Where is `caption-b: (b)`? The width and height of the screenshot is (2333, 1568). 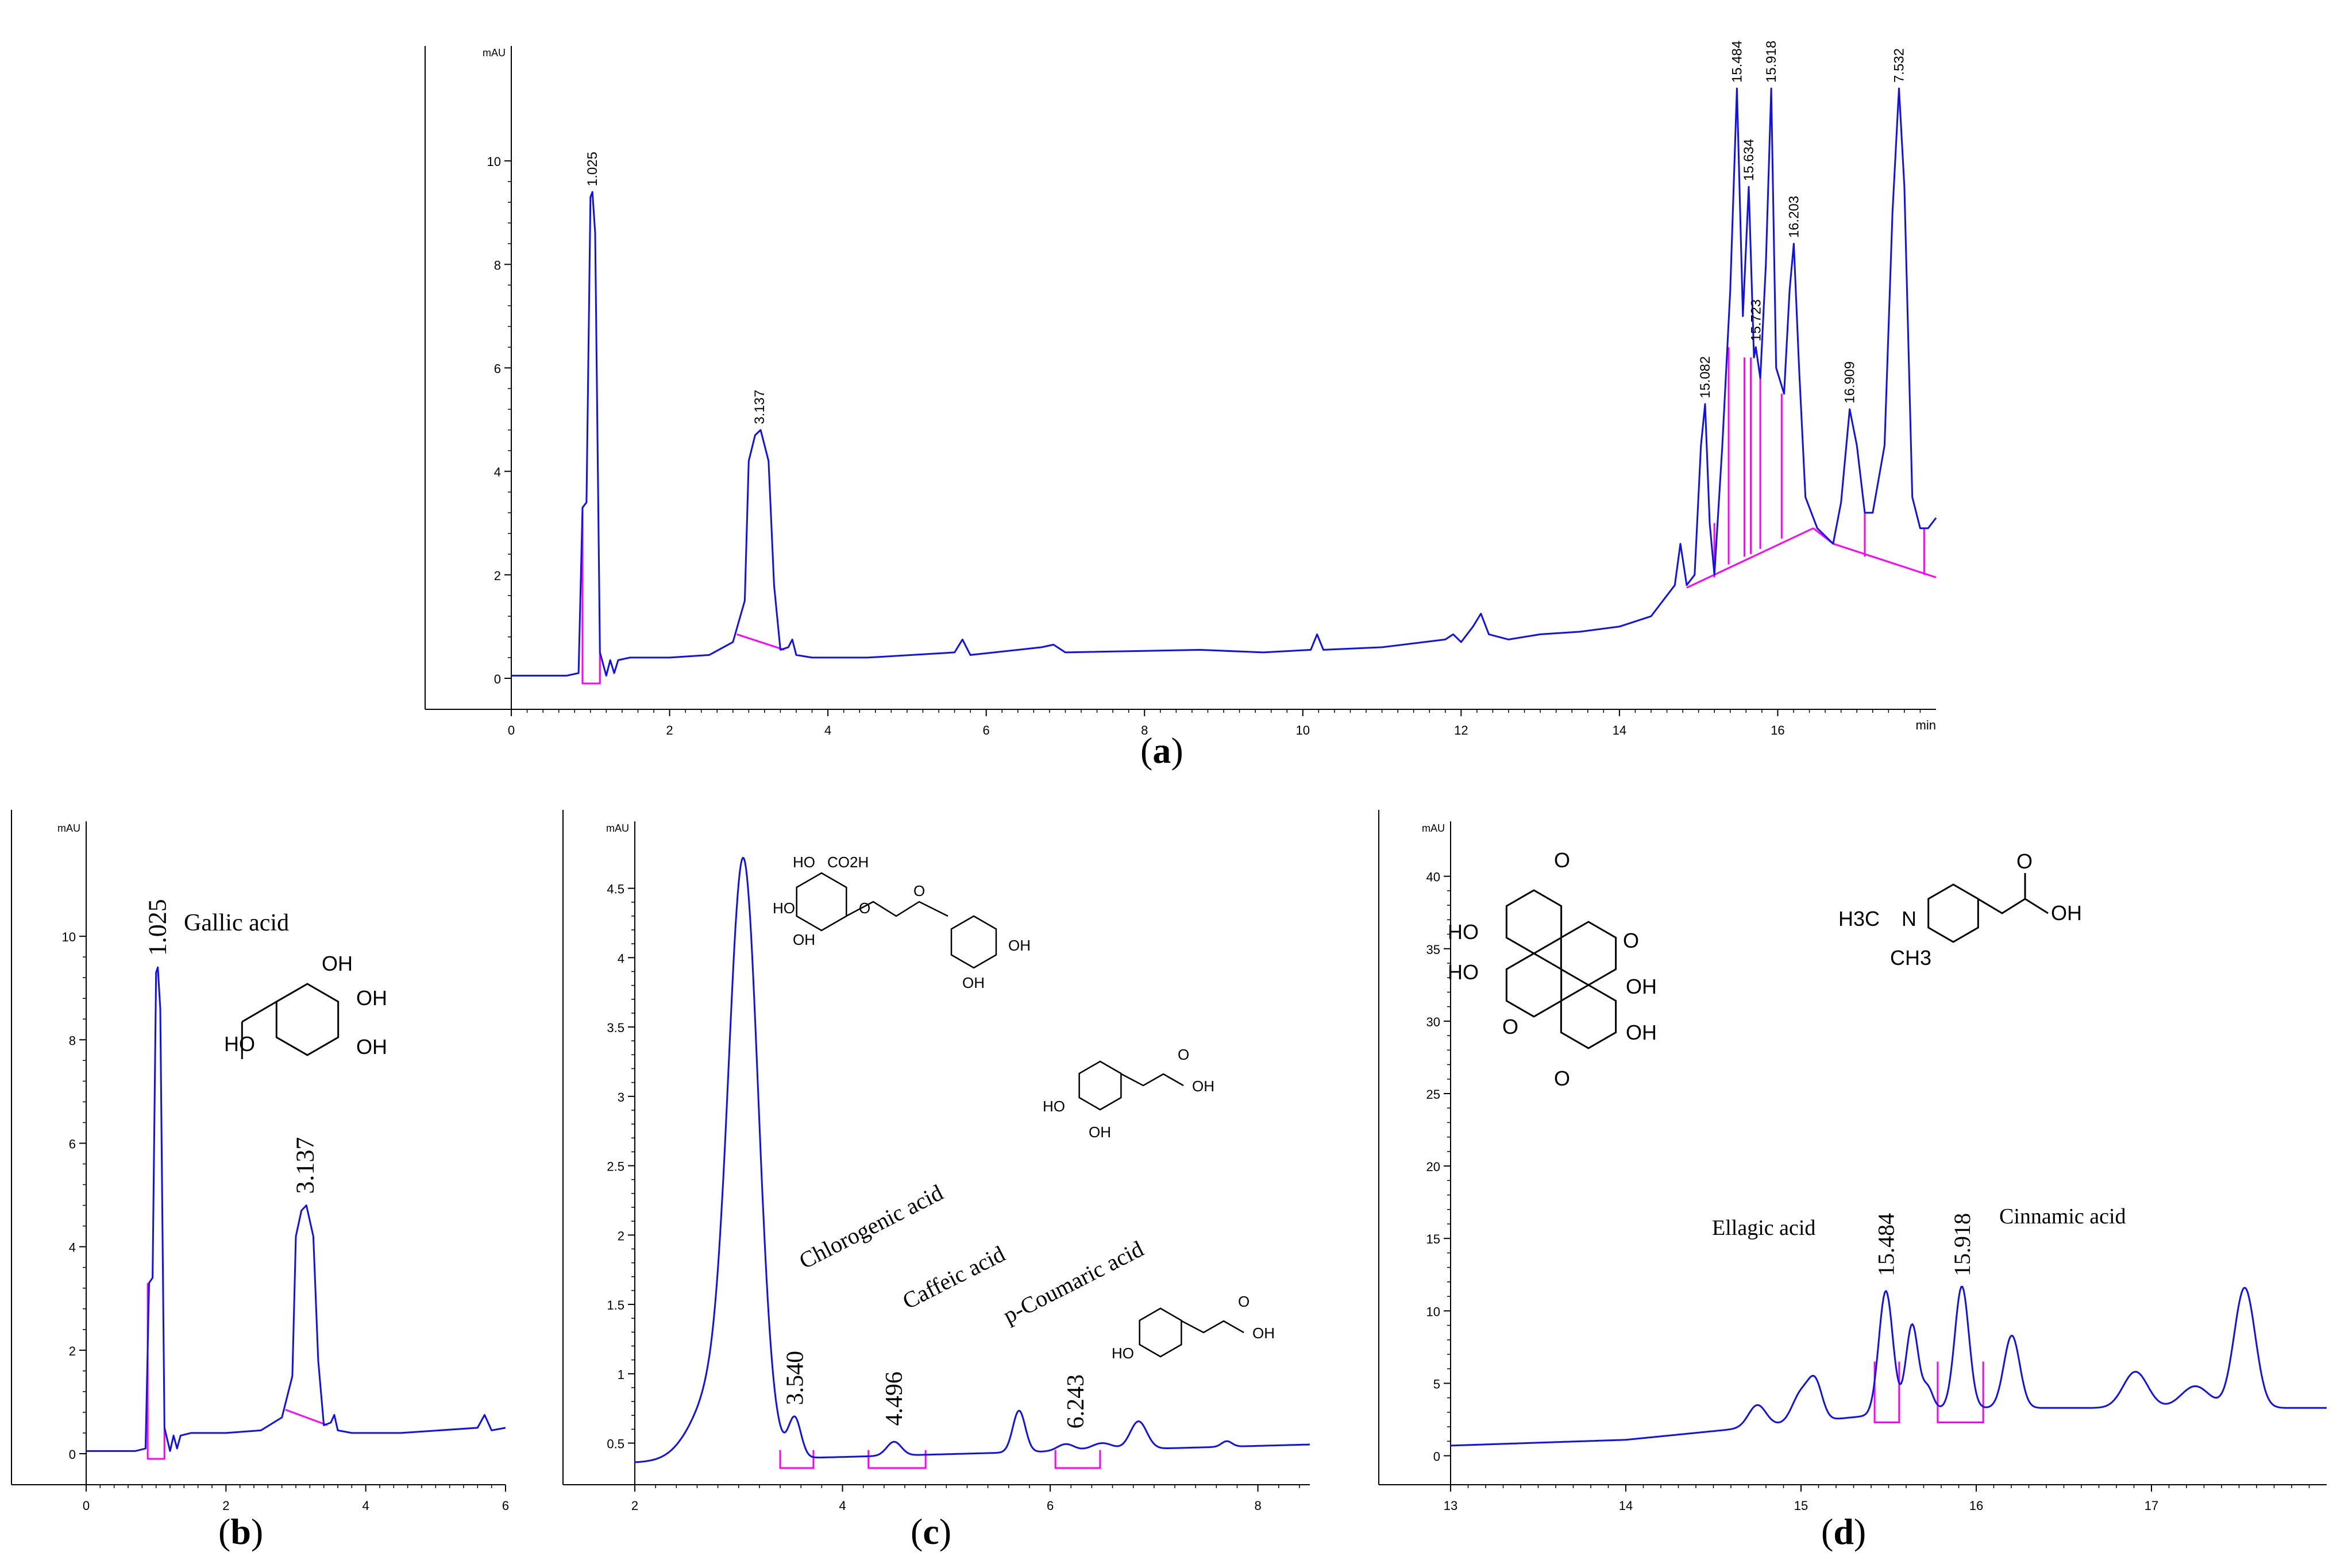
caption-b: (b) is located at coordinates (241, 1531).